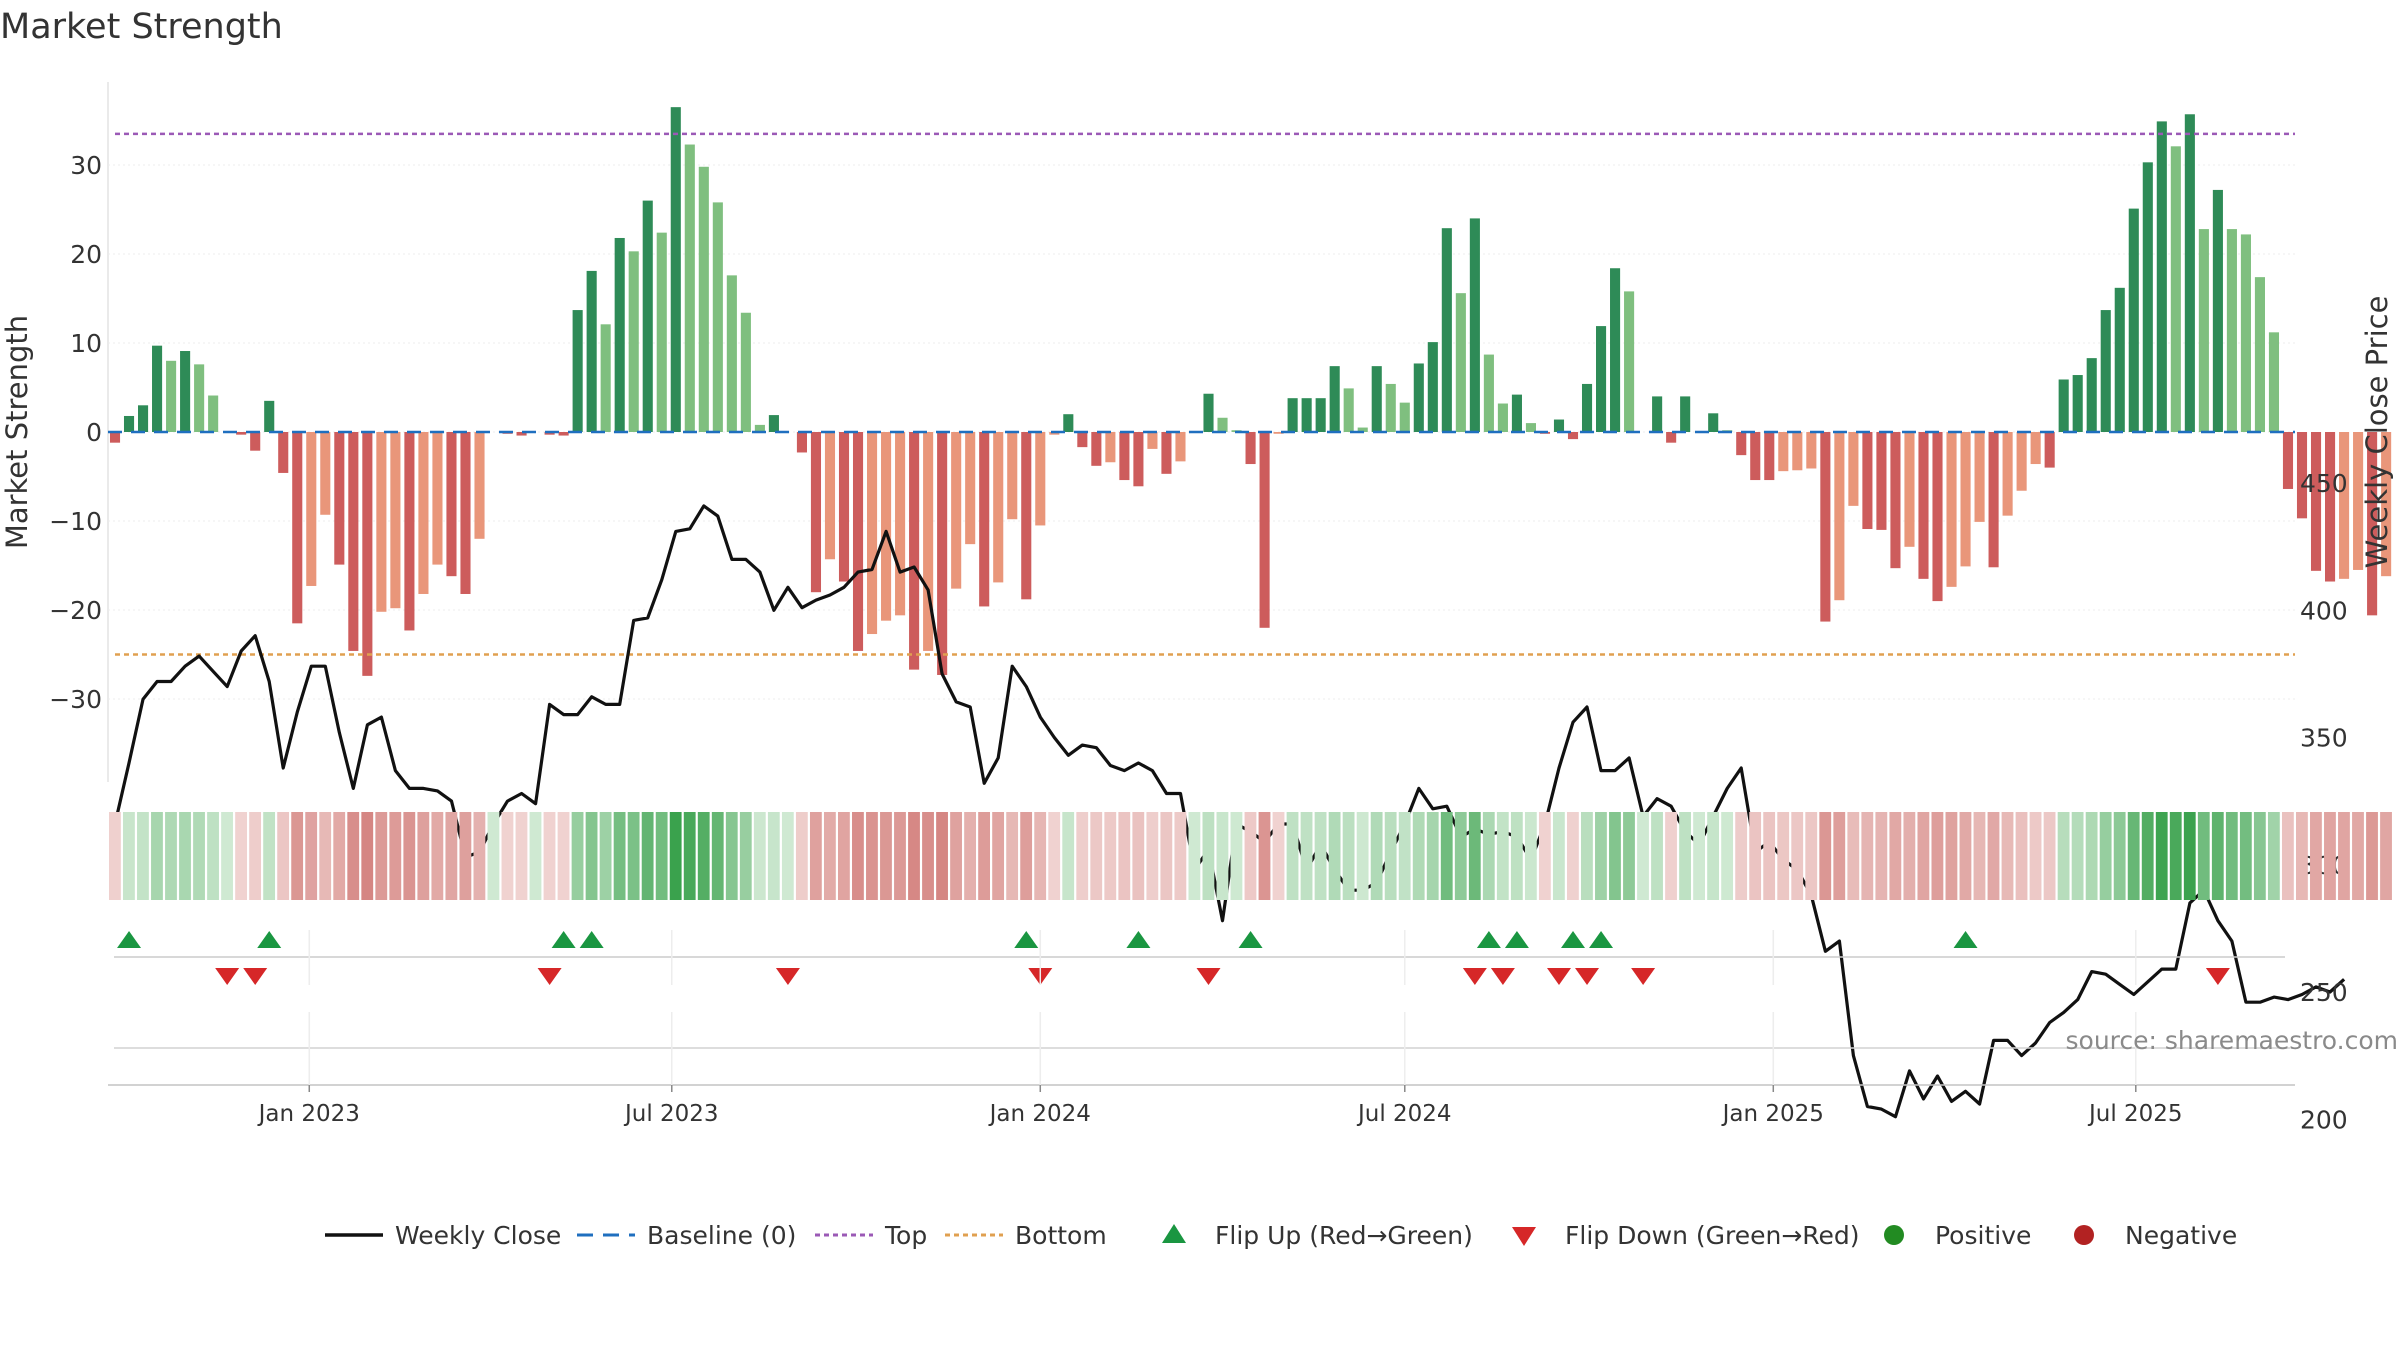 Image resolution: width=2400 pixels, height=1354 pixels. What do you see at coordinates (2377, 432) in the screenshot?
I see `y2-axis-label: Weekly Close Price` at bounding box center [2377, 432].